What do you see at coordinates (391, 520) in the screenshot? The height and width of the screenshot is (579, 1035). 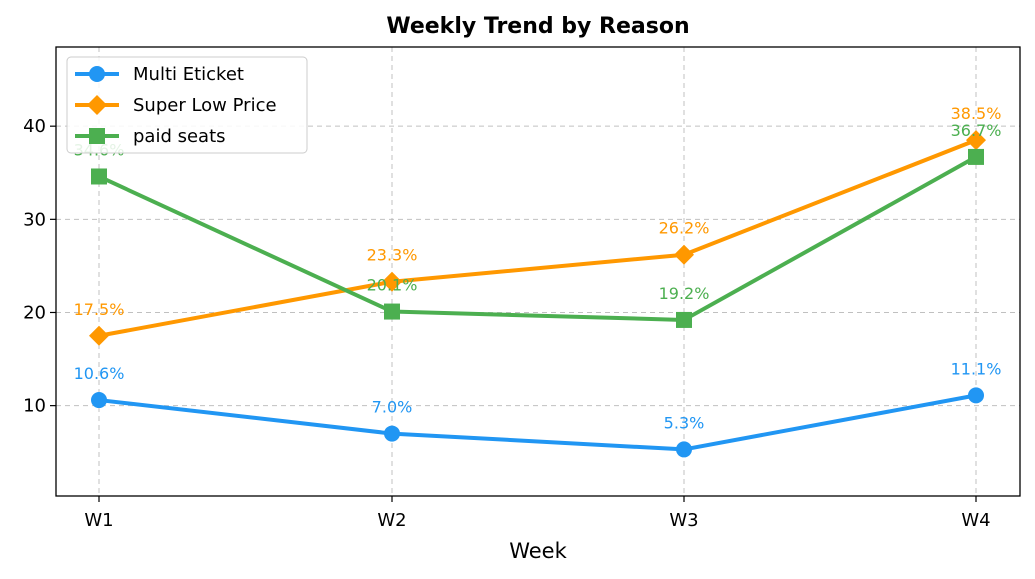 I see `x-tick-label: W2` at bounding box center [391, 520].